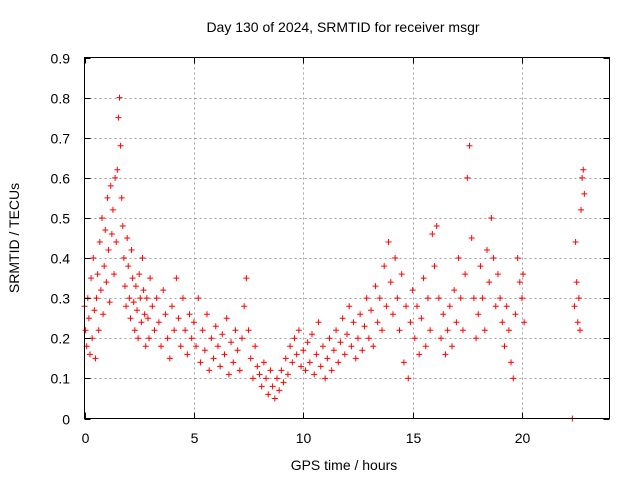 The width and height of the screenshot is (640, 480). What do you see at coordinates (61, 259) in the screenshot?
I see `y-tick-label: 0.4` at bounding box center [61, 259].